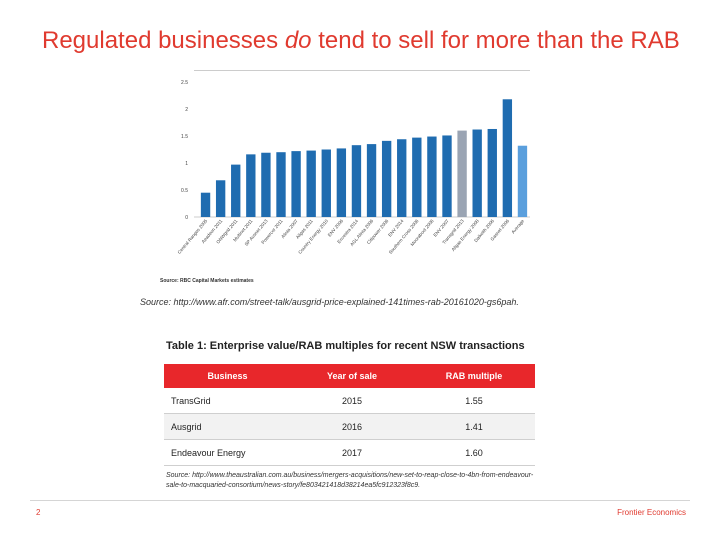 The image size is (720, 540). Describe the element at coordinates (186, 218) in the screenshot. I see `y-tick-label: 0` at that location.